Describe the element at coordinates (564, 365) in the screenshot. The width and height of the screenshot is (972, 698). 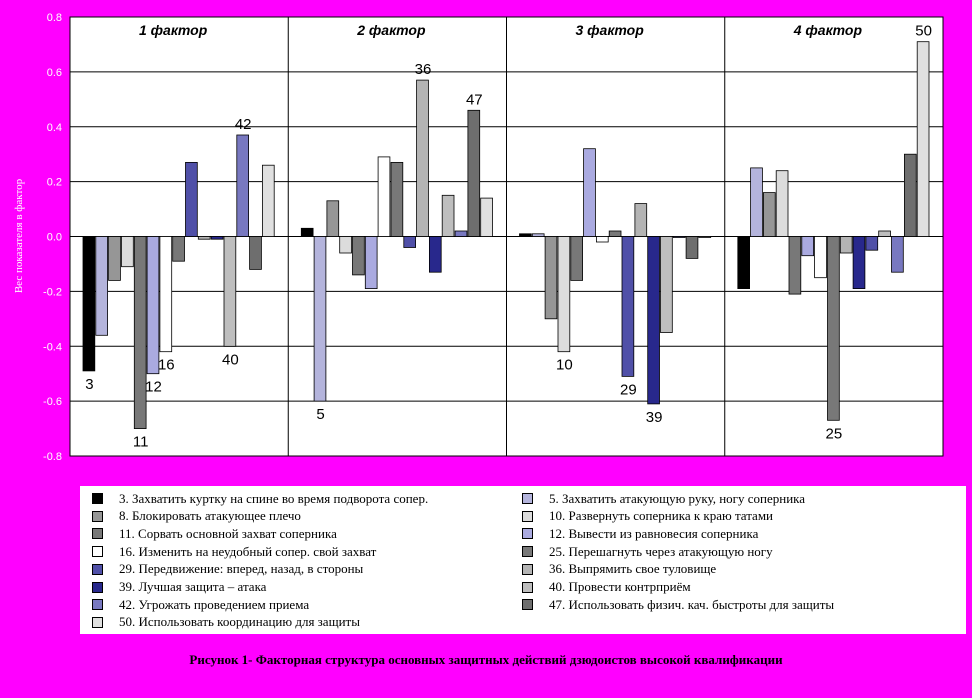
I see `data-label: 10` at that location.